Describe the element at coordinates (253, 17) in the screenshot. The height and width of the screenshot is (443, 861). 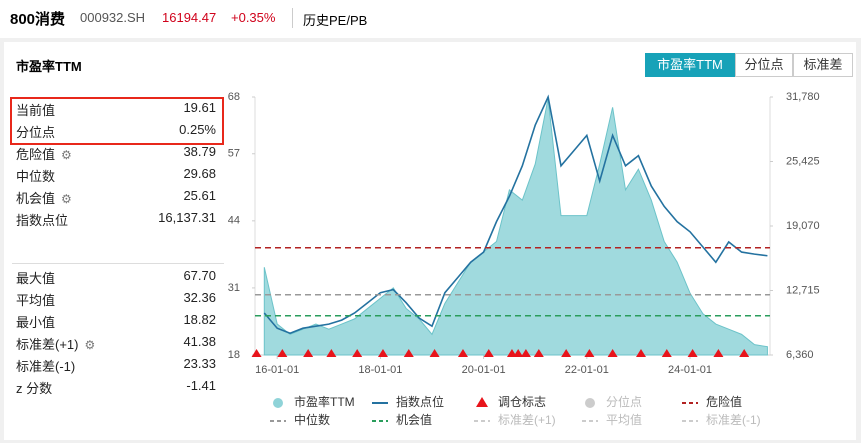
I see `change: +0.35%` at that location.